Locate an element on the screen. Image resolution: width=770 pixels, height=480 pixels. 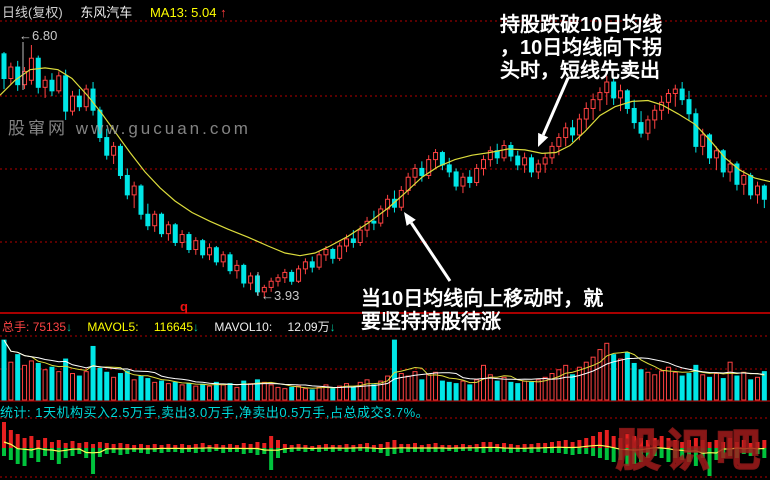
total-hands-value: 75135 is located at coordinates (49, 327).